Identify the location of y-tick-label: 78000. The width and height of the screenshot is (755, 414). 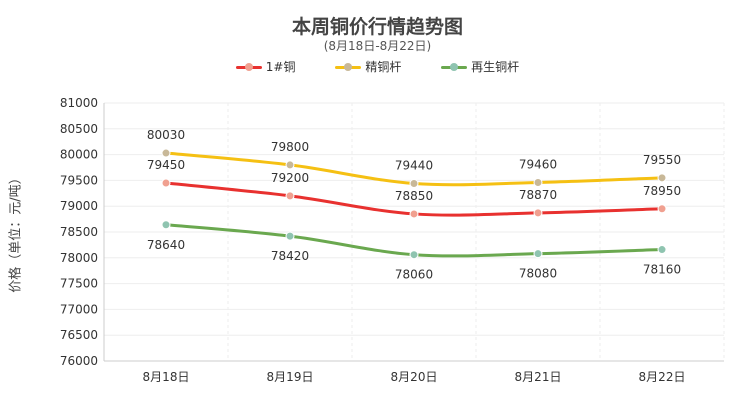
(79, 258).